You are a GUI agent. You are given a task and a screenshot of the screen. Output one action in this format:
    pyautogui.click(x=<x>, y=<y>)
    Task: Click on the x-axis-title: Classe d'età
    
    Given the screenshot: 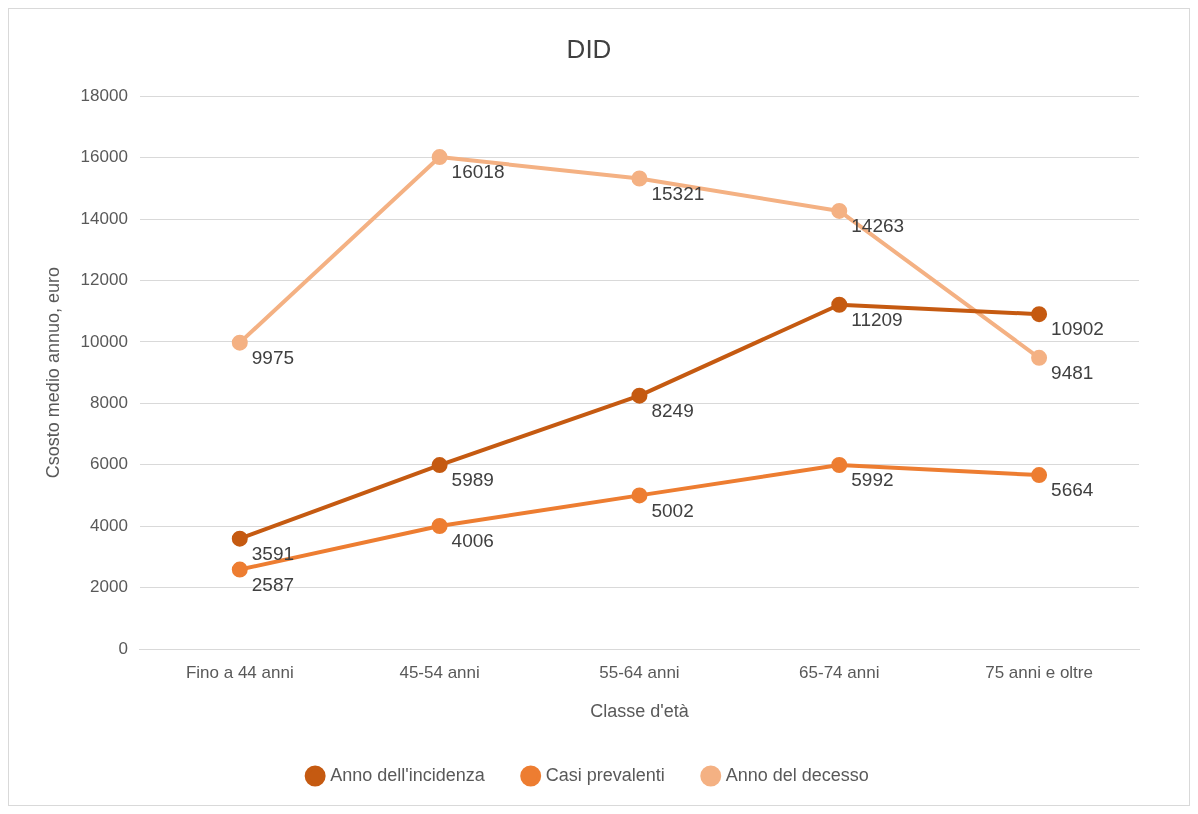 What is the action you would take?
    pyautogui.click(x=640, y=711)
    